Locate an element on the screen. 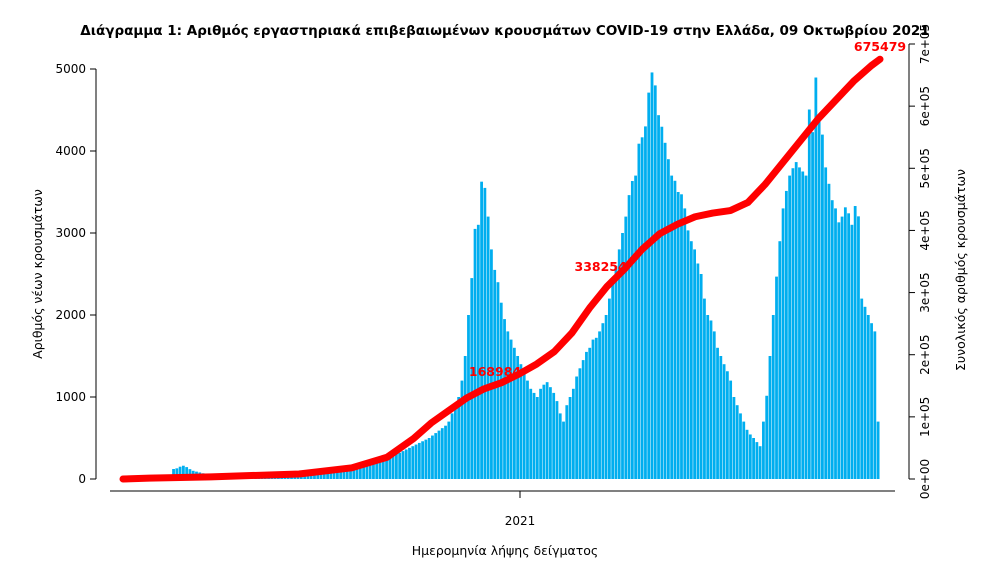 The height and width of the screenshot is (575, 988). y-tick-label: 1000 is located at coordinates (70, 397).